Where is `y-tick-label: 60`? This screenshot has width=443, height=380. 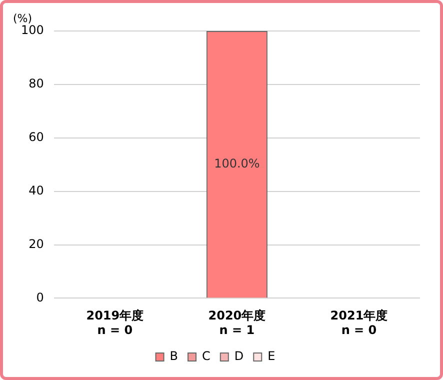
y-tick-label: 60 is located at coordinates (36, 137).